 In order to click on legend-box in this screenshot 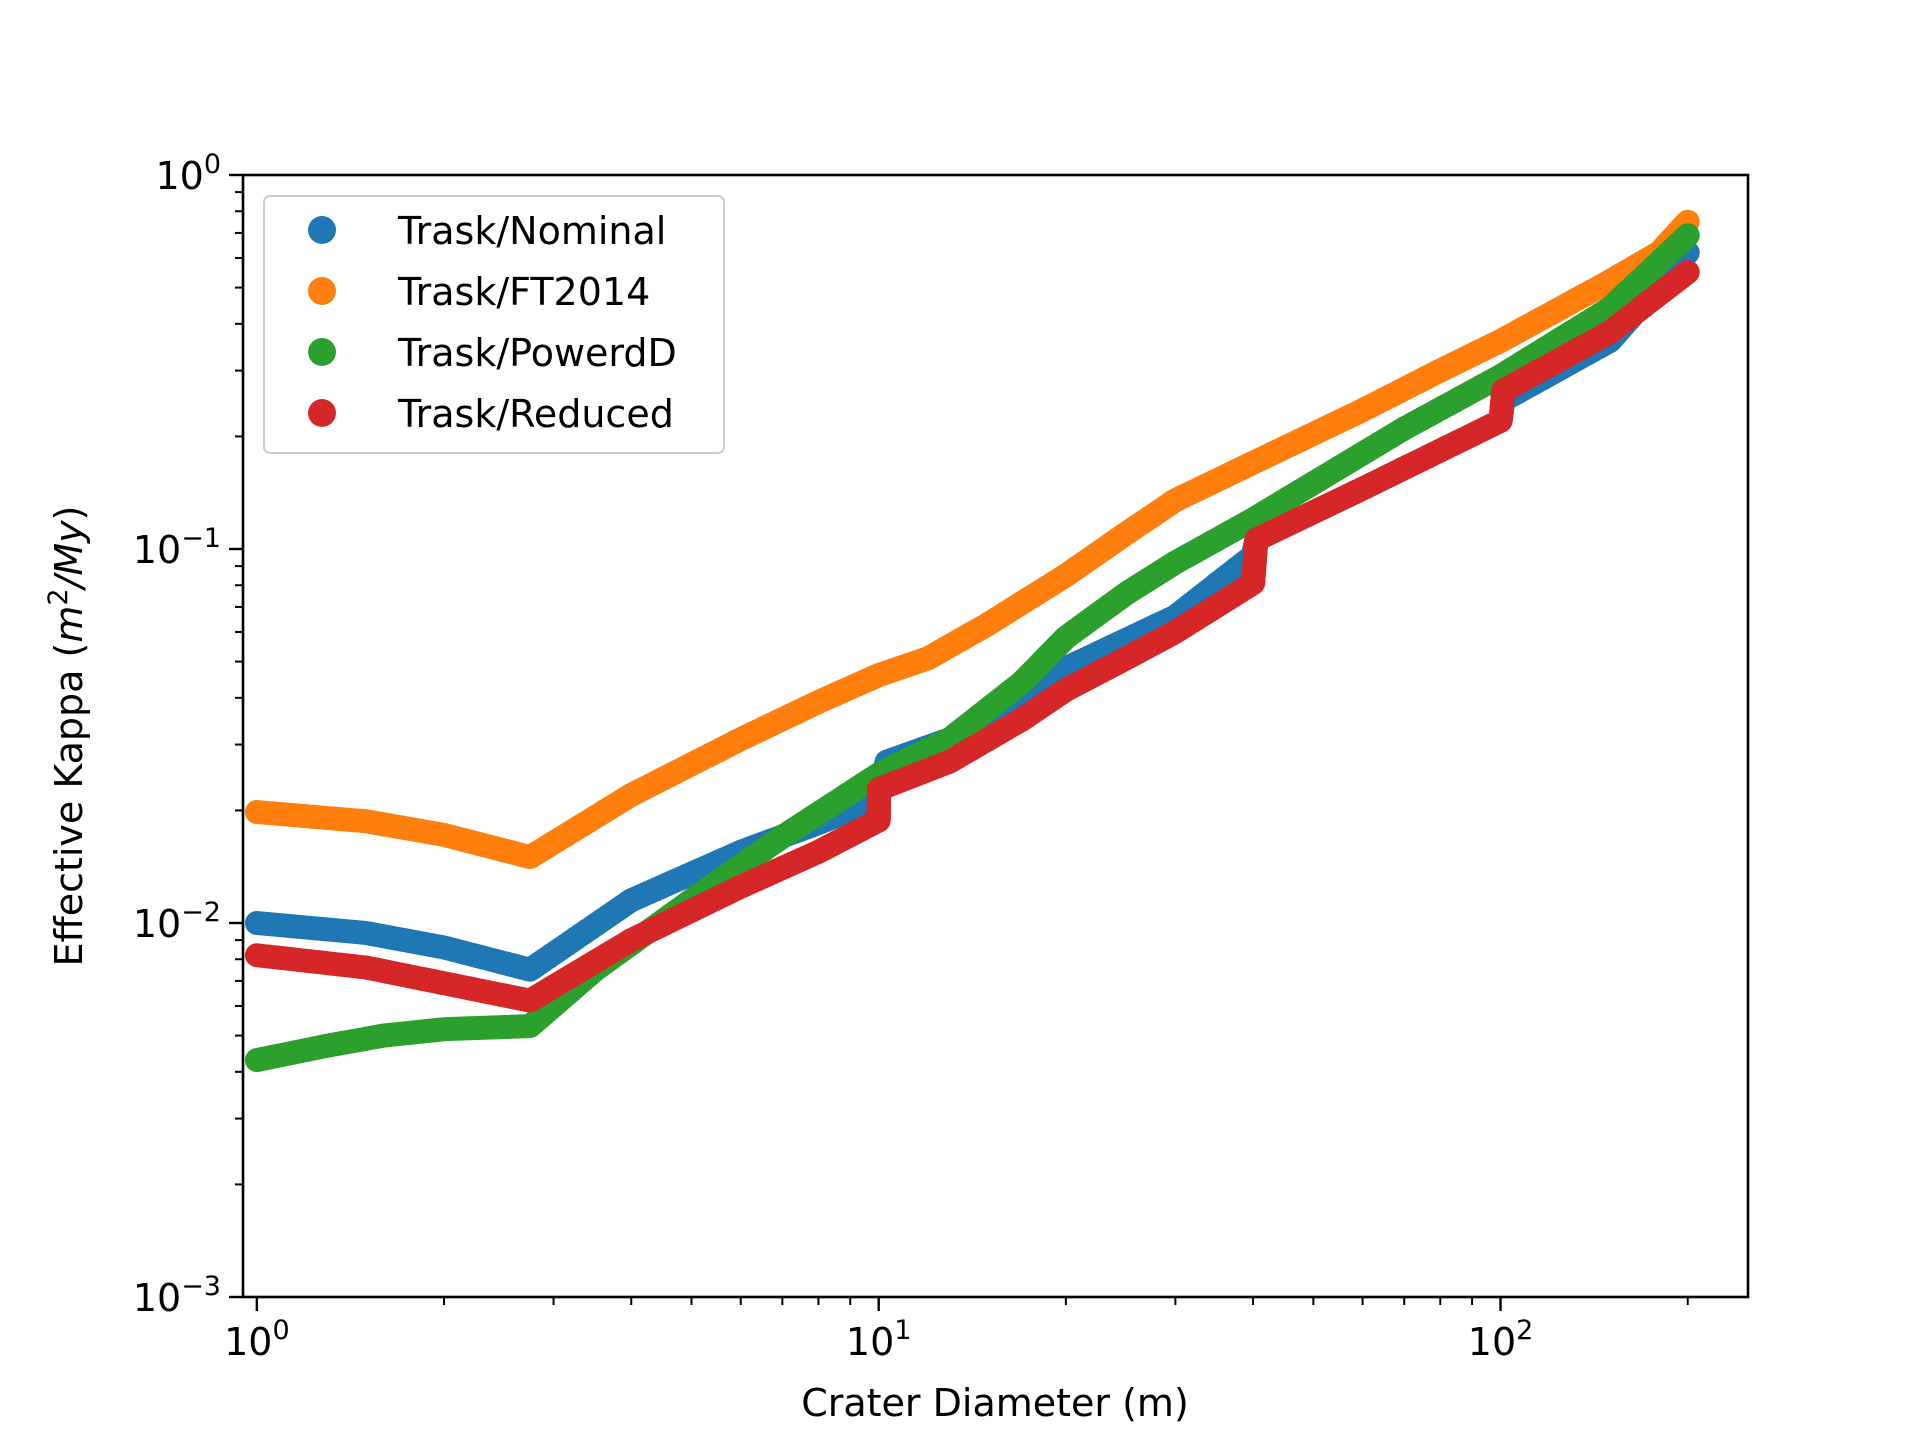, I will do `click(494, 324)`.